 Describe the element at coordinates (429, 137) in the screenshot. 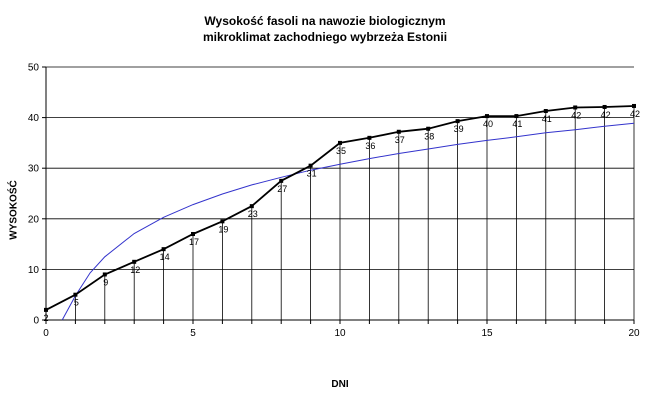

I see `data-label-13: 38` at that location.